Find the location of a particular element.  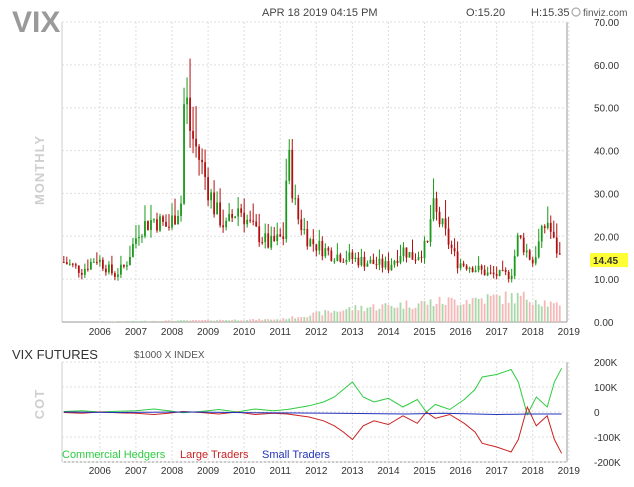

brand-link: finviz.com is located at coordinates (605, 13).